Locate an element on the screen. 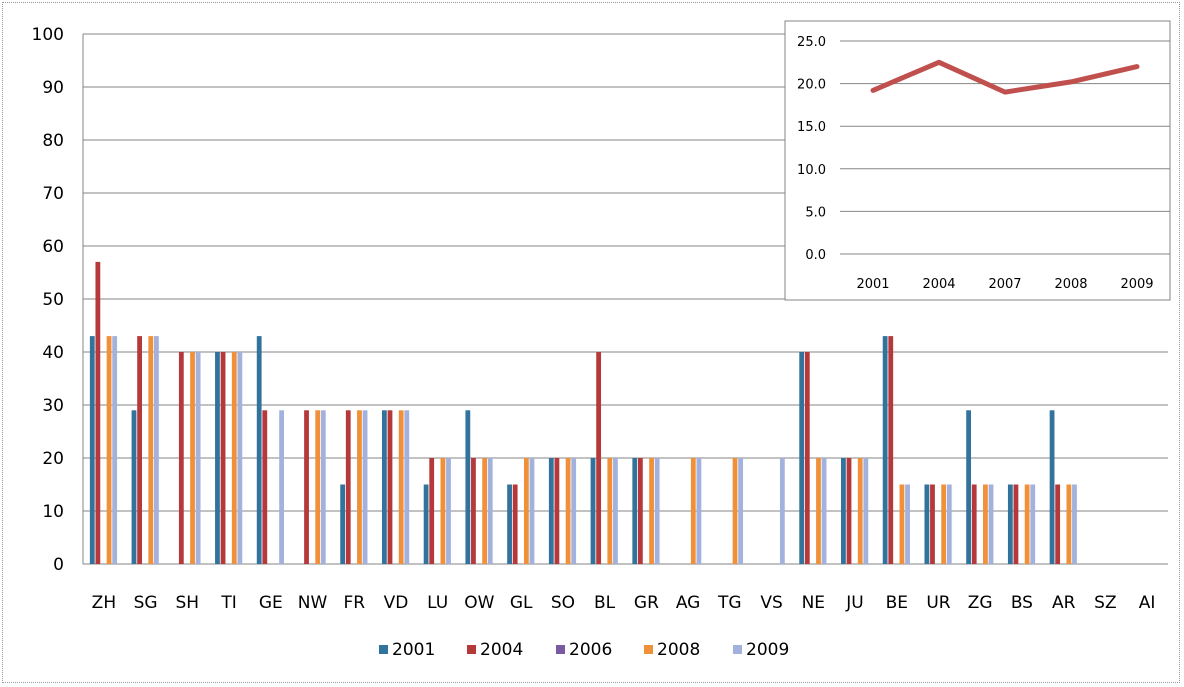 Image resolution: width=1184 pixels, height=687 pixels. bar-be-2001 is located at coordinates (885, 450).